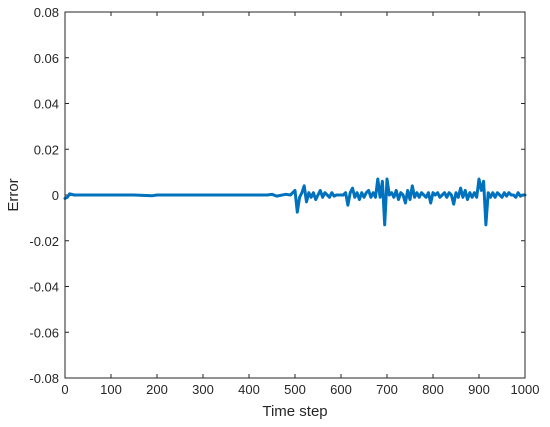 The width and height of the screenshot is (550, 427). Describe the element at coordinates (387, 389) in the screenshot. I see `x-tick-label: 700` at that location.